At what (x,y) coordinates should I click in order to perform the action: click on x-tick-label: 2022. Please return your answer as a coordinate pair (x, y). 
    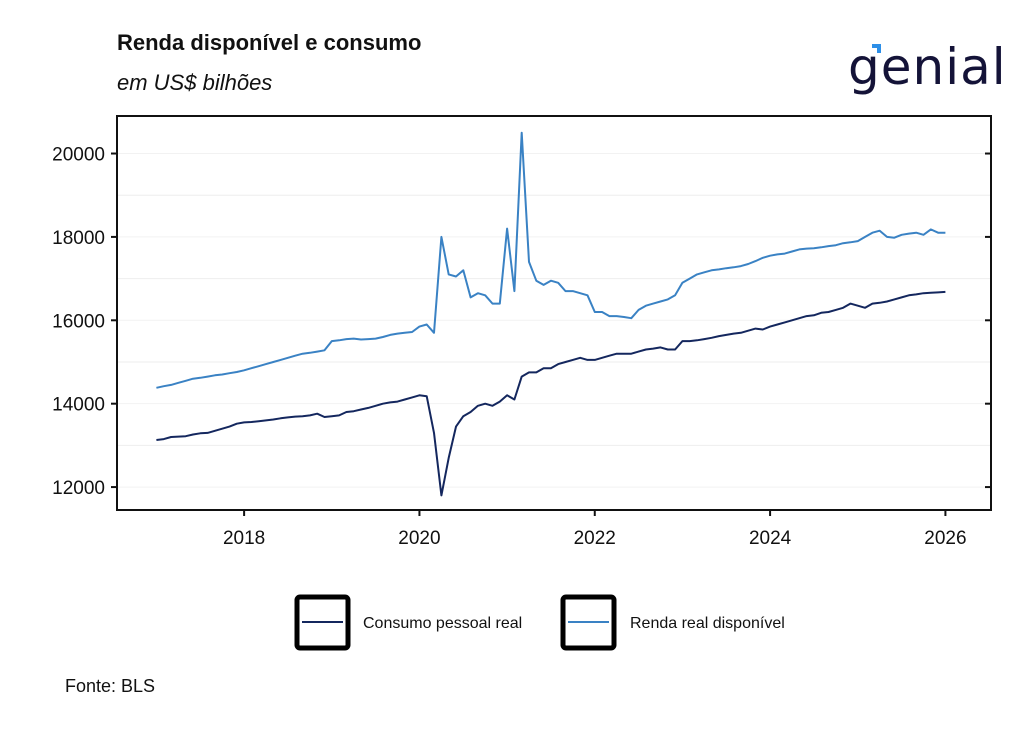
    Looking at the image, I should click on (595, 538).